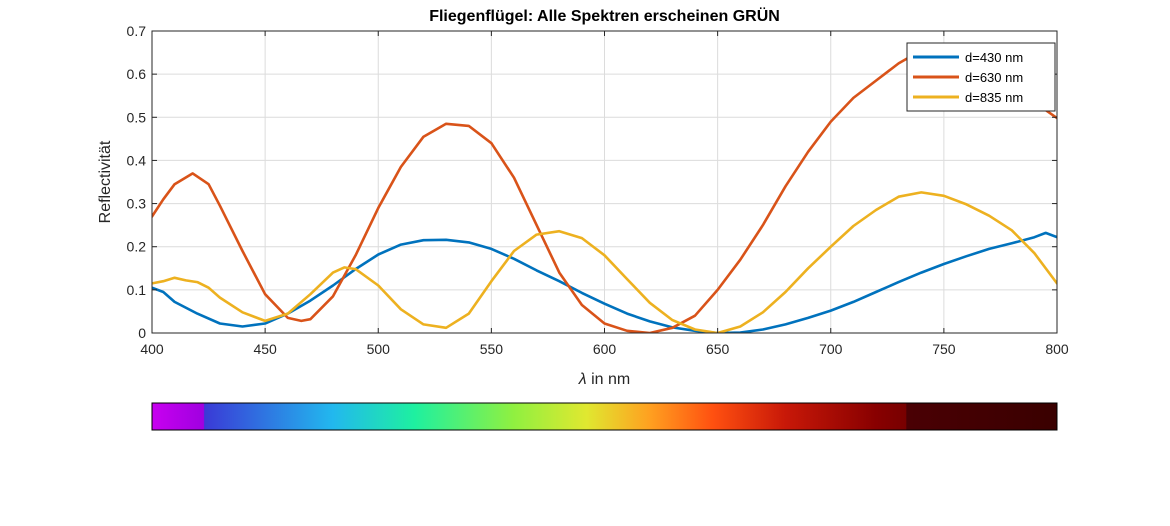 This screenshot has height=526, width=1170. What do you see at coordinates (994, 97) in the screenshot?
I see `legend-label: d=835 nm` at bounding box center [994, 97].